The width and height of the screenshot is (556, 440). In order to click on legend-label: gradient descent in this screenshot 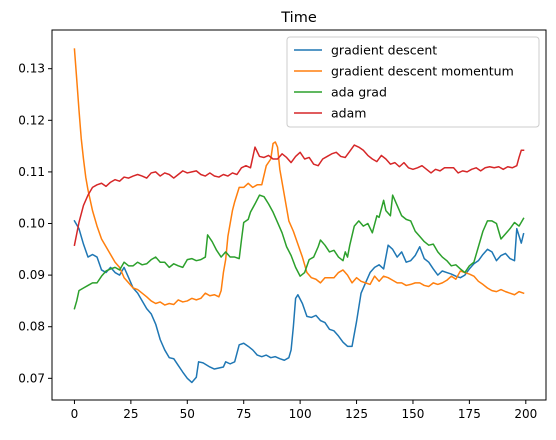, I will do `click(384, 50)`.